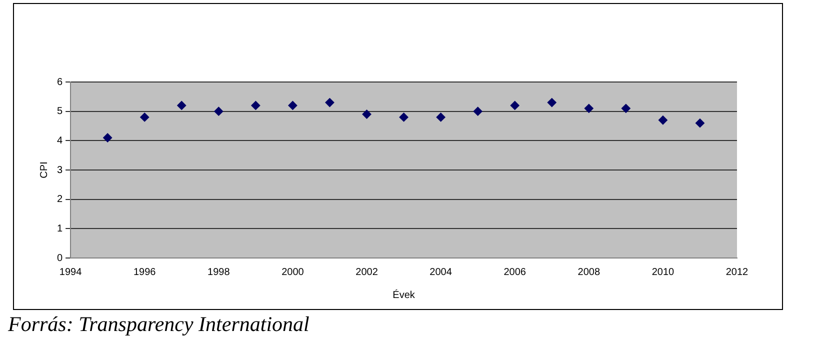 This screenshot has width=839, height=357. What do you see at coordinates (367, 272) in the screenshot?
I see `x-tick-label: 2002` at bounding box center [367, 272].